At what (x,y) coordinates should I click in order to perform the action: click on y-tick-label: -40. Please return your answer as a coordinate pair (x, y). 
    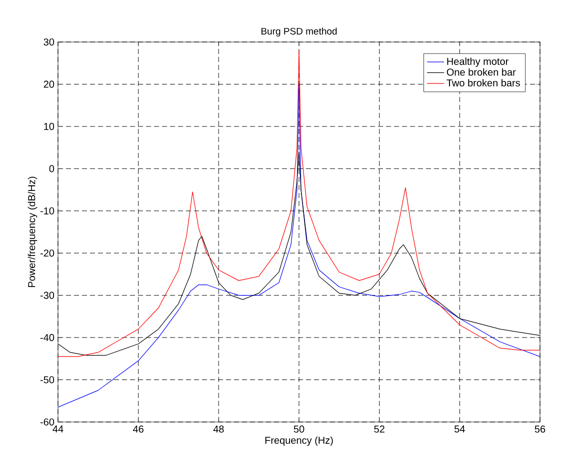
    Looking at the image, I should click on (47, 338).